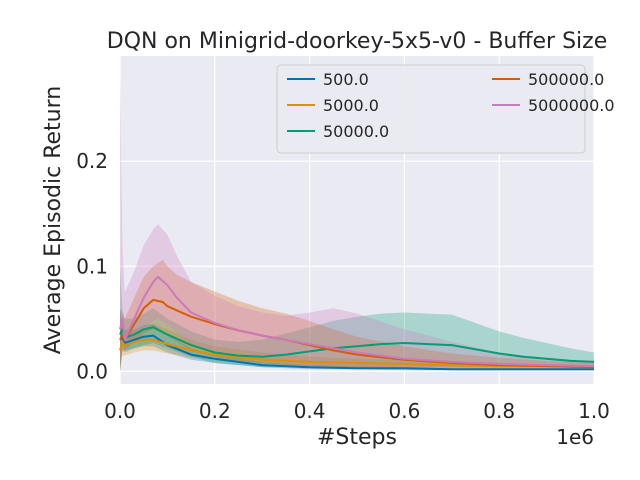  I want to click on y-tick-labels: 0.0 0.1 0.2, so click(92, 266).